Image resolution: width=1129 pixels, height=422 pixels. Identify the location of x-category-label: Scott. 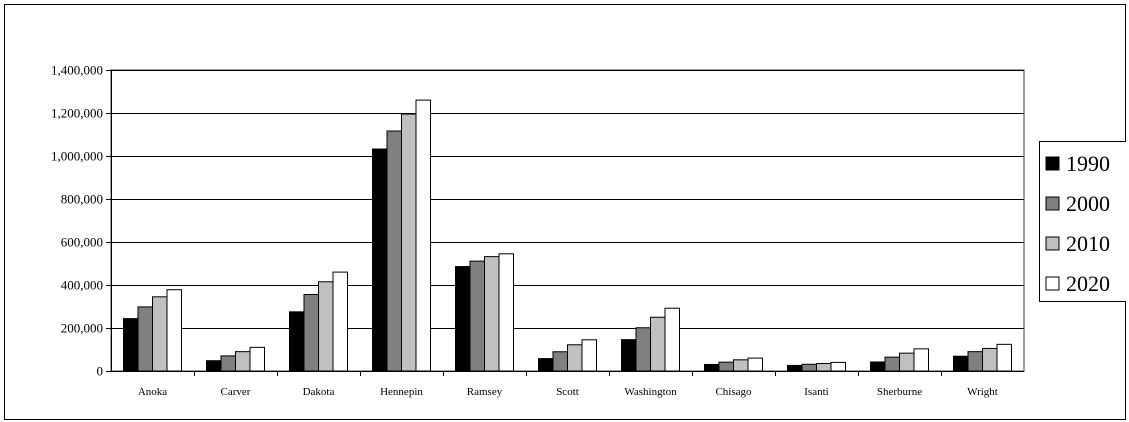
(567, 392).